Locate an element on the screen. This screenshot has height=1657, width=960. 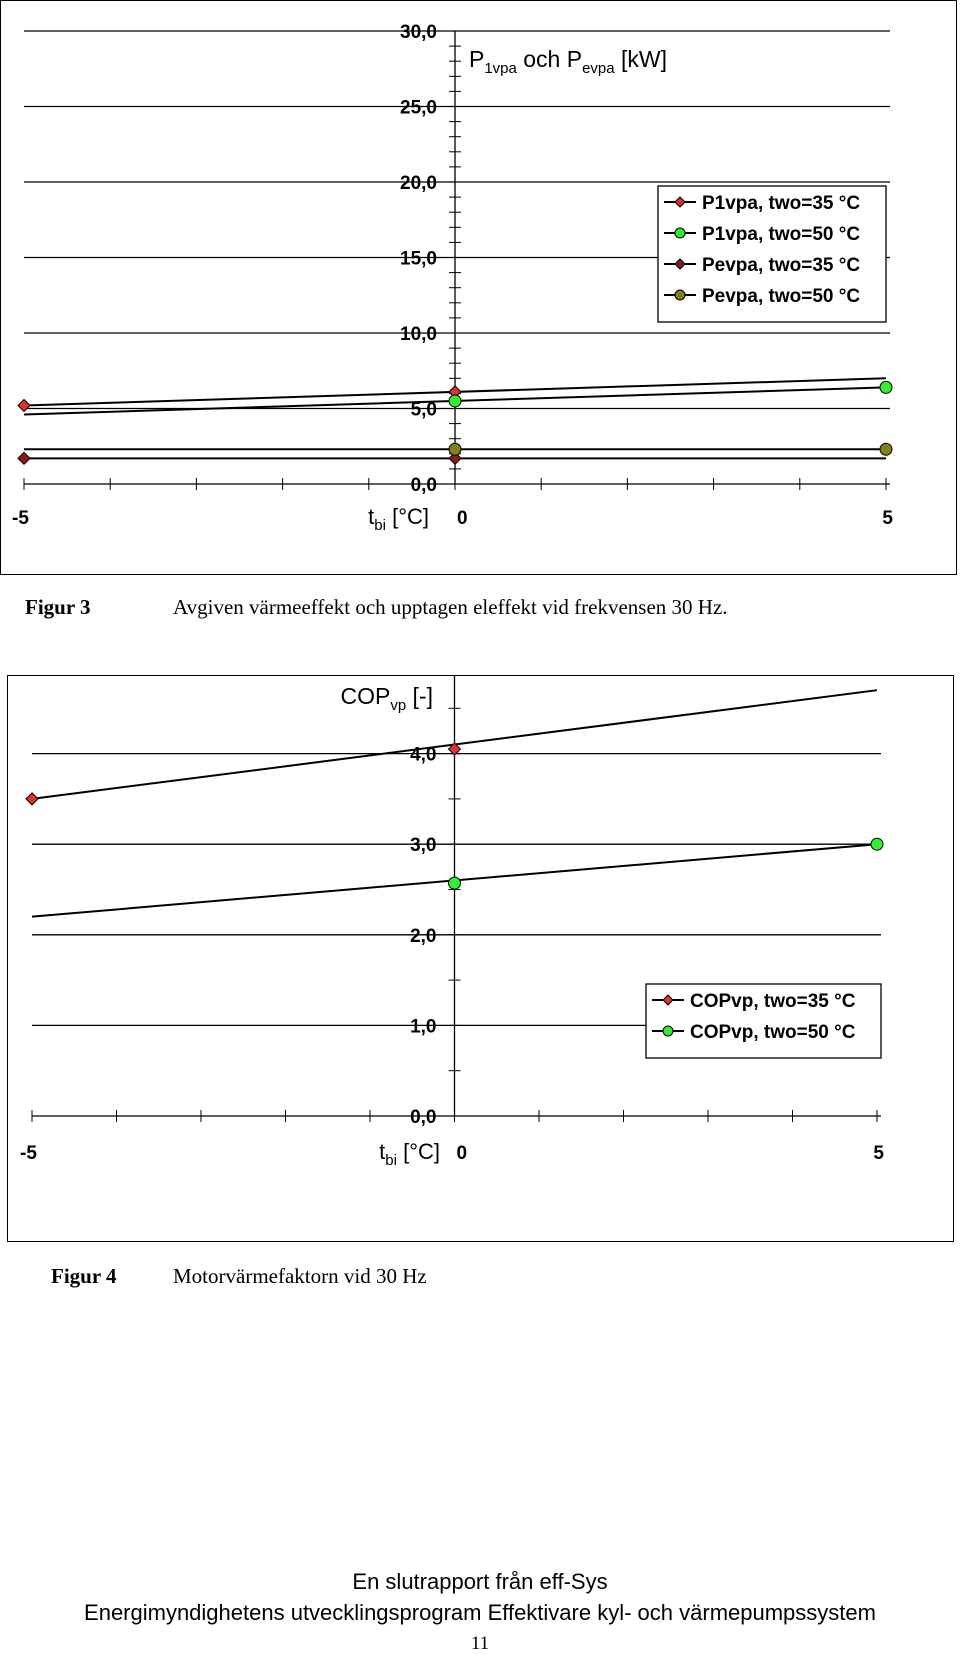
page-number: 11 is located at coordinates (480, 1643).